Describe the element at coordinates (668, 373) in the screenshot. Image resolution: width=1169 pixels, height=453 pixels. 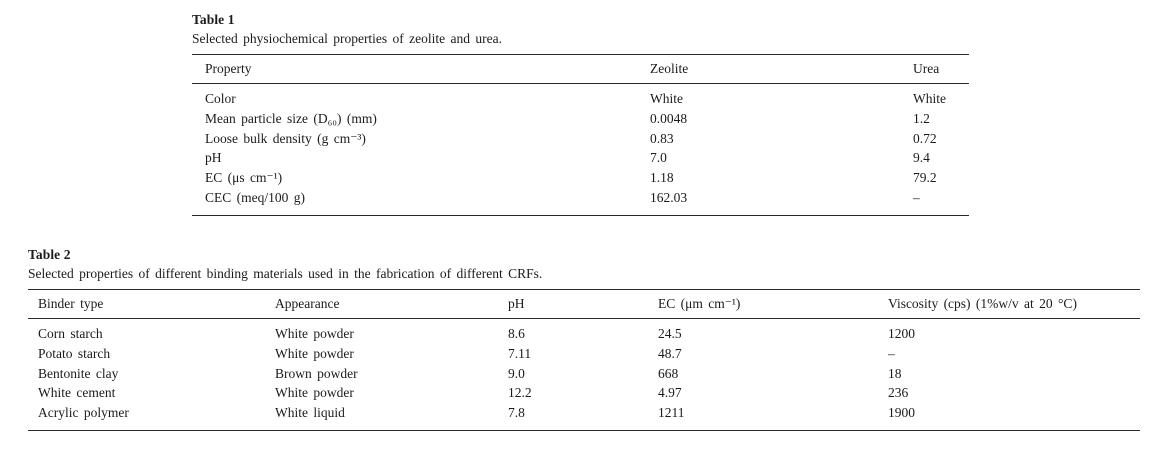
I see `cell-ec: 668` at that location.